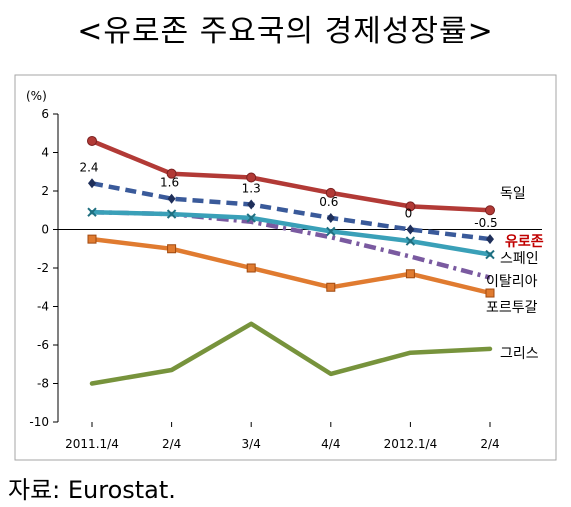 This screenshot has height=507, width=571. Describe the element at coordinates (88, 167) in the screenshot. I see `data-label: 2.4` at that location.